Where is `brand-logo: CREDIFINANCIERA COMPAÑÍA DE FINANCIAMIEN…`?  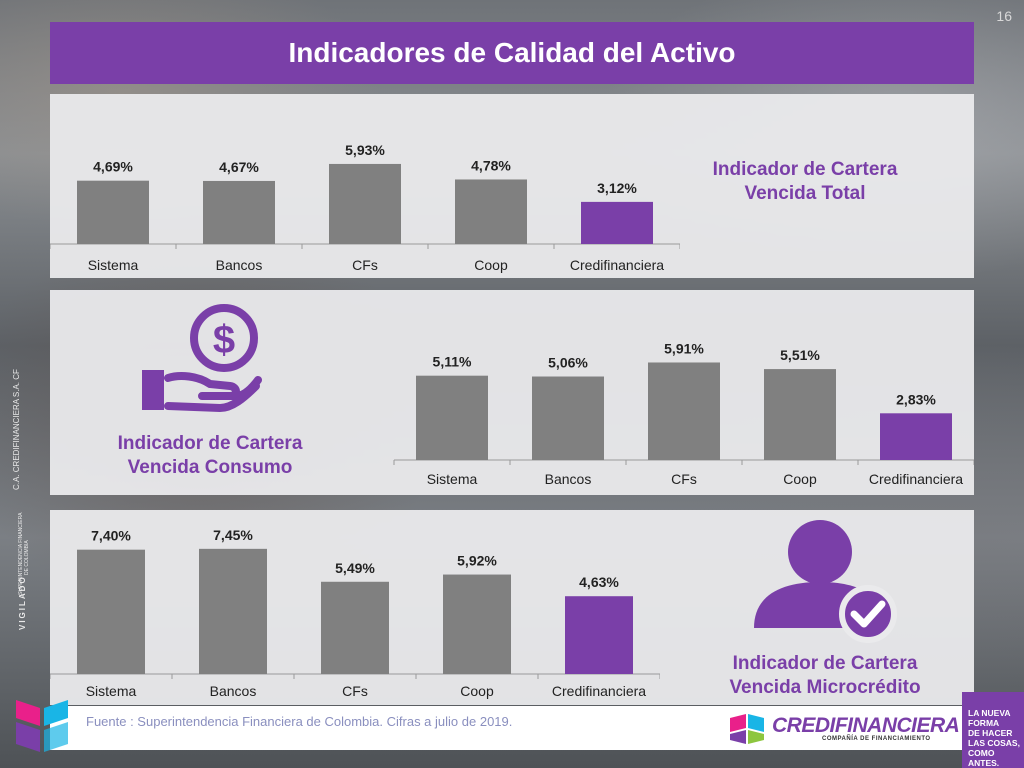
brand-logo: CREDIFINANCIERA COMPAÑÍA DE FINANCIAMIEN… is located at coordinates (845, 729).